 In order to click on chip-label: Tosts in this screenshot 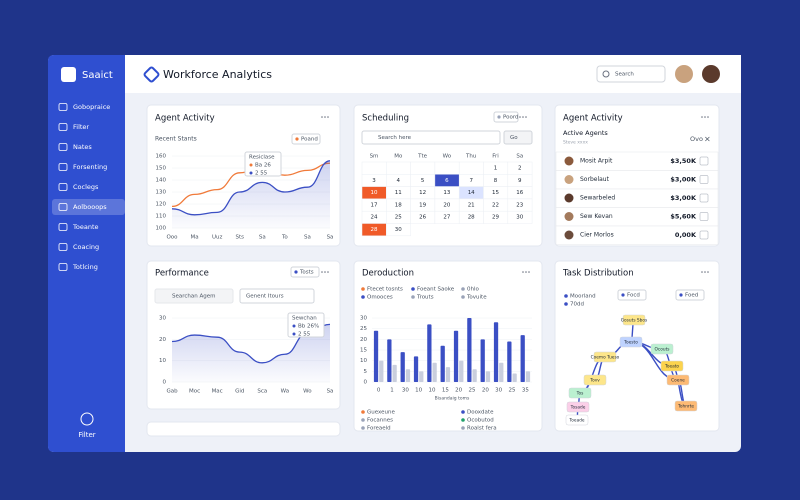, I will do `click(306, 273)`.